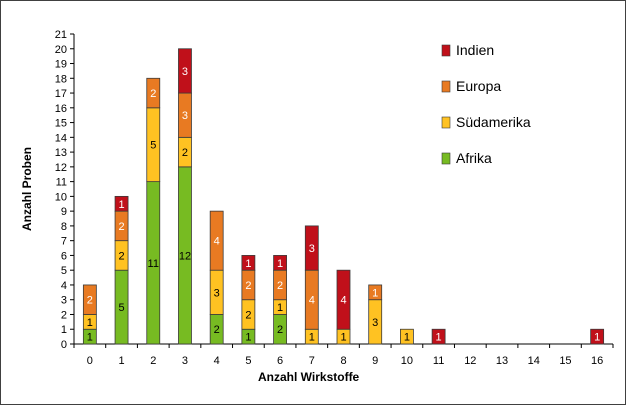 Image resolution: width=628 pixels, height=407 pixels. What do you see at coordinates (597, 361) in the screenshot?
I see `x-tick-label: 16` at bounding box center [597, 361].